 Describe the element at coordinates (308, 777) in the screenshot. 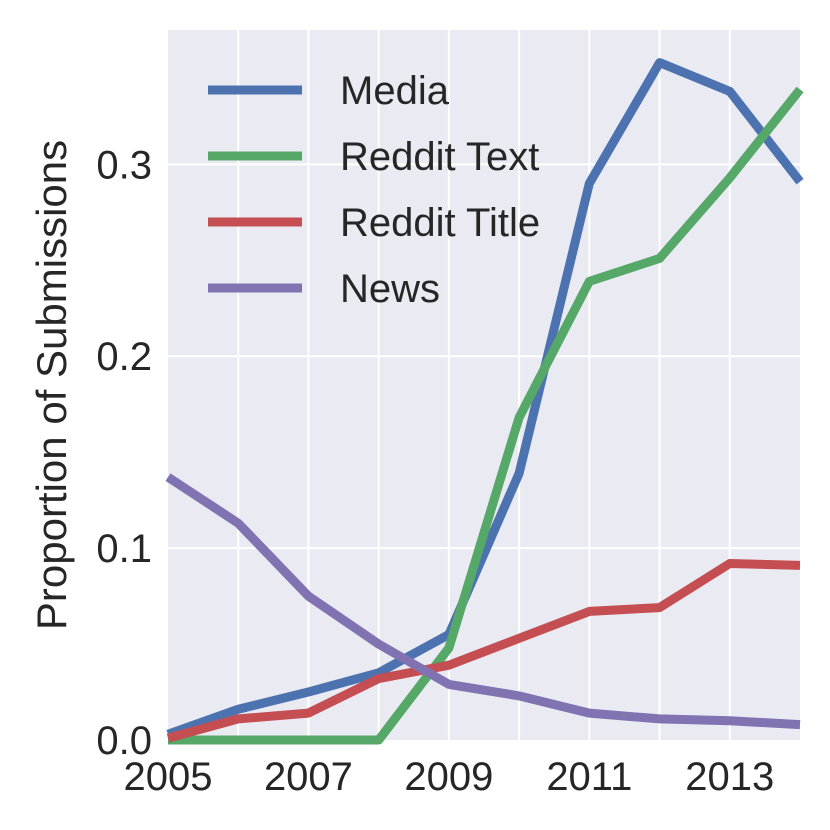

I see `x-tick-label: 2007` at that location.